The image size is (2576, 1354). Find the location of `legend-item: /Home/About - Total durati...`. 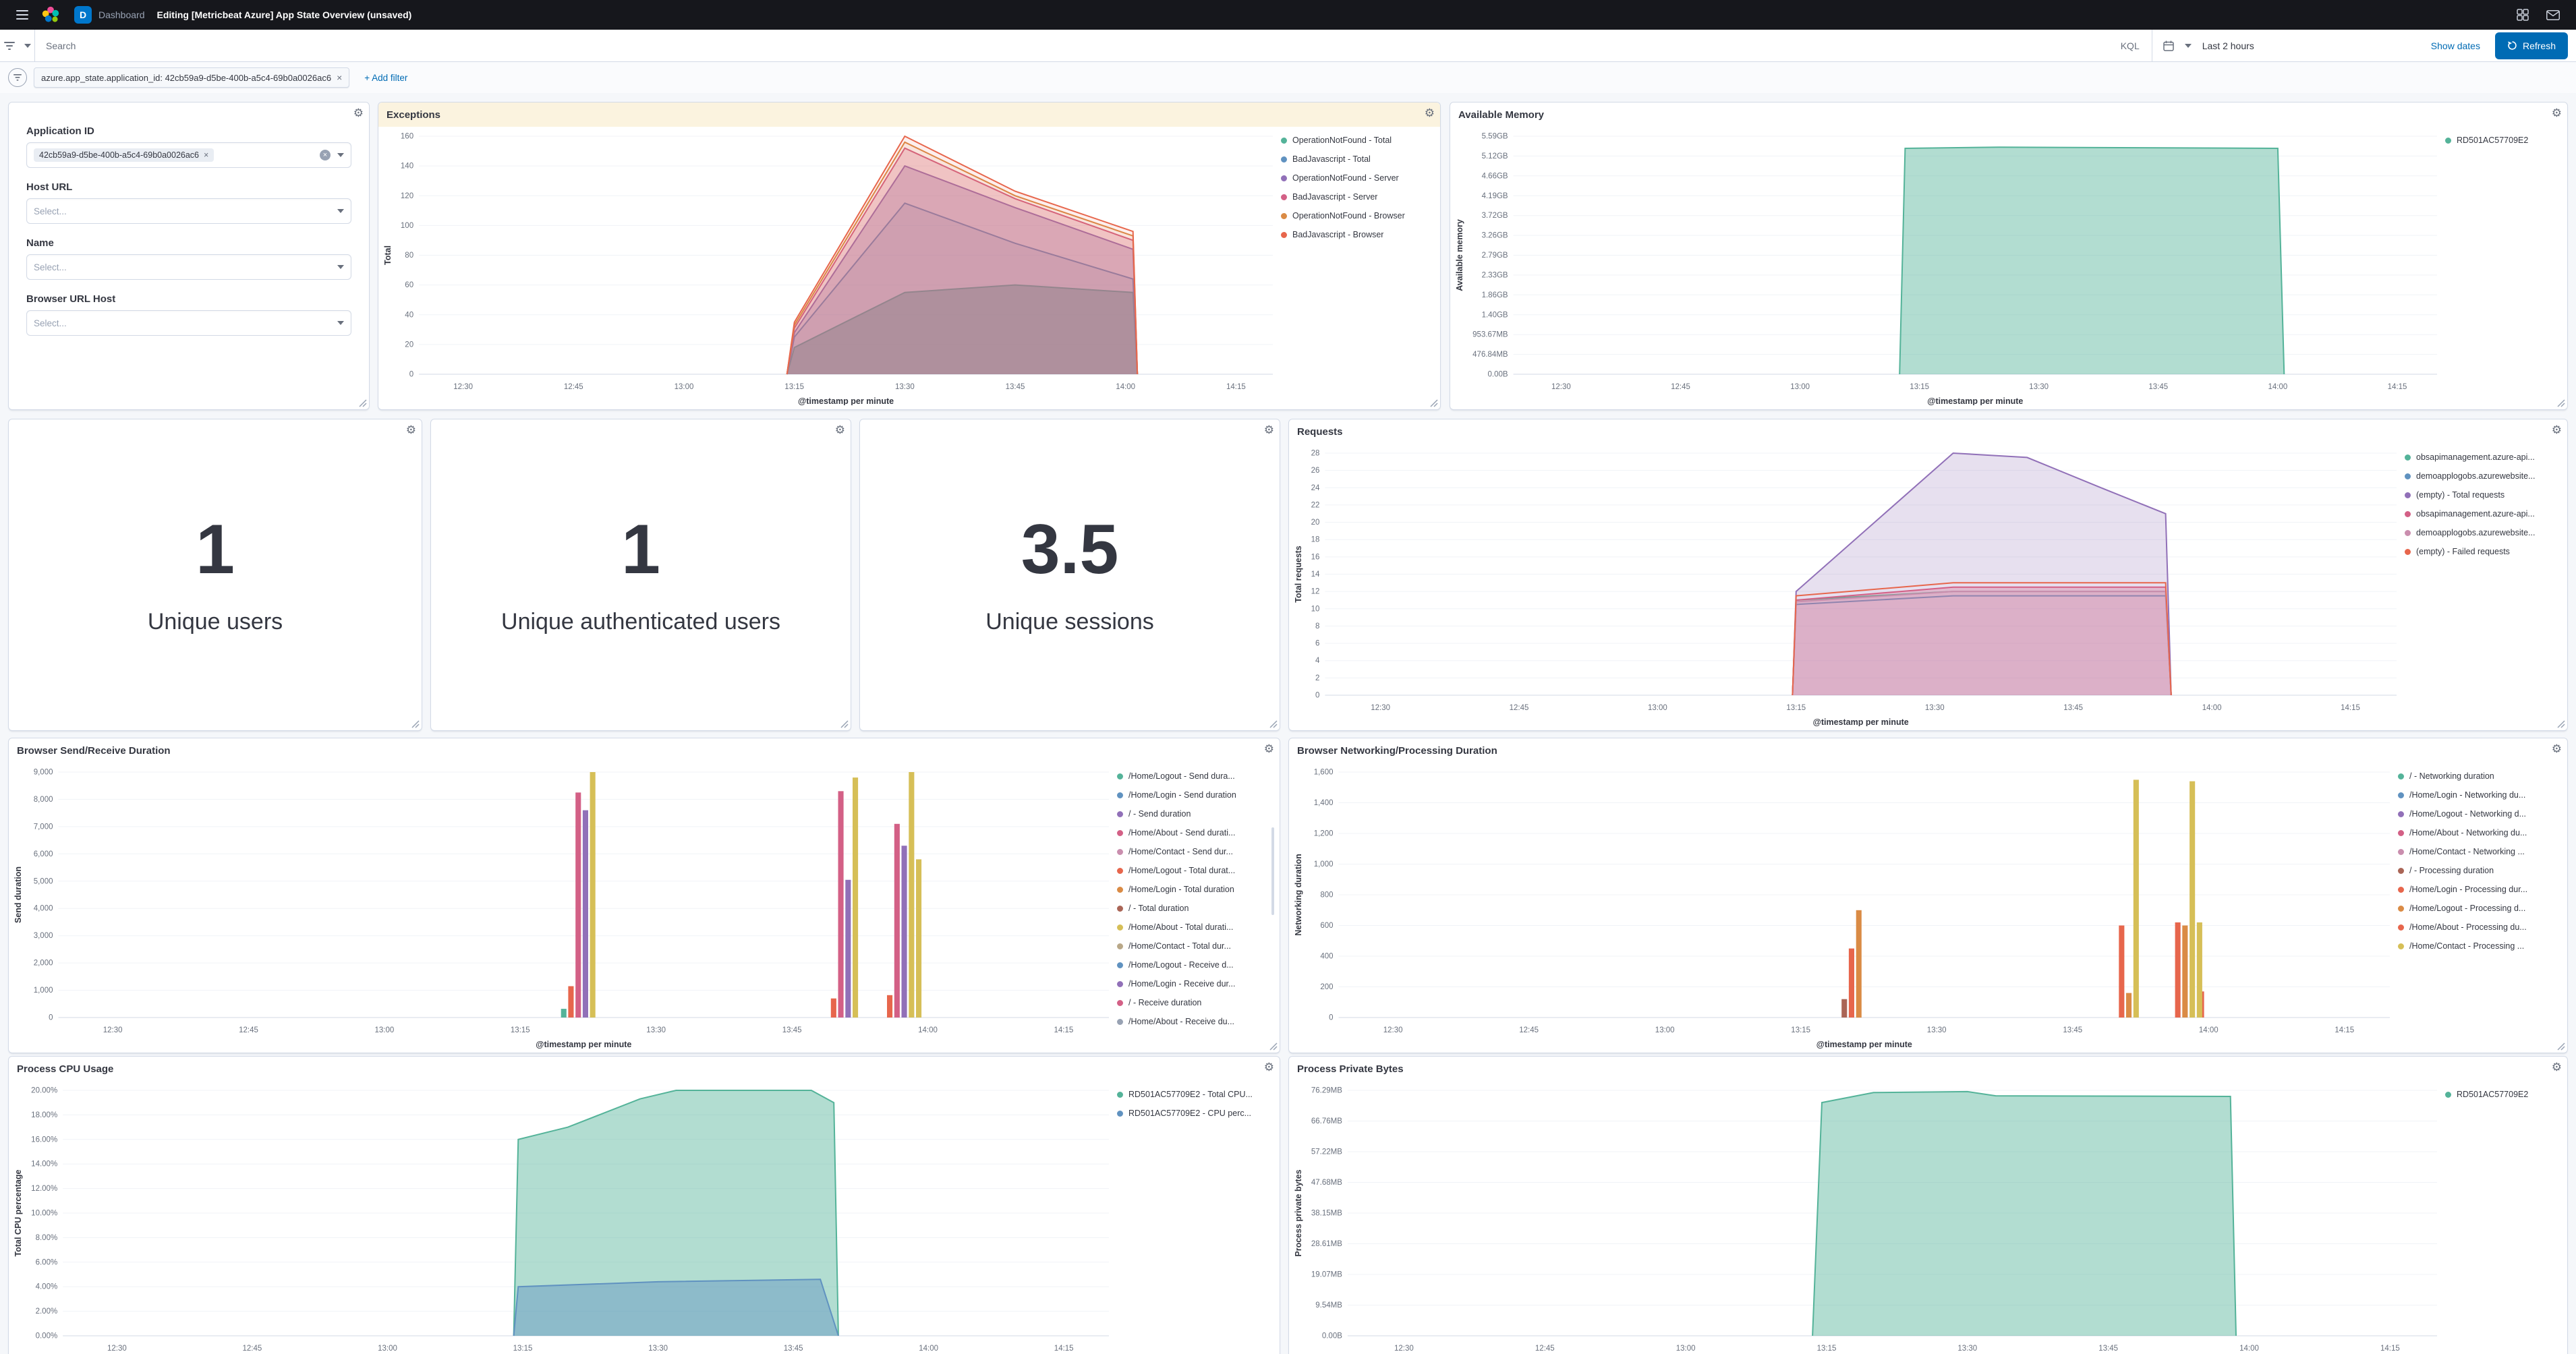

legend-item: /Home/About - Total durati... is located at coordinates (1196, 927).